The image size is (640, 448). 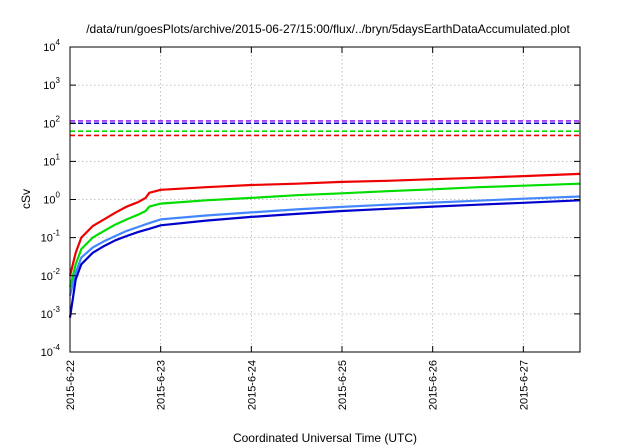 I want to click on reference-lines, so click(x=325, y=128).